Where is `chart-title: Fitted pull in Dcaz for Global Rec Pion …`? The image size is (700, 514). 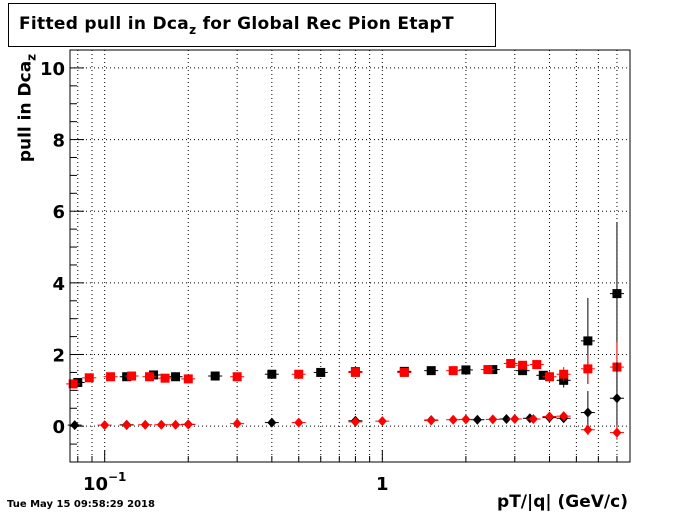
chart-title: Fitted pull in Dcaz for Global Rec Pion … is located at coordinates (236, 25).